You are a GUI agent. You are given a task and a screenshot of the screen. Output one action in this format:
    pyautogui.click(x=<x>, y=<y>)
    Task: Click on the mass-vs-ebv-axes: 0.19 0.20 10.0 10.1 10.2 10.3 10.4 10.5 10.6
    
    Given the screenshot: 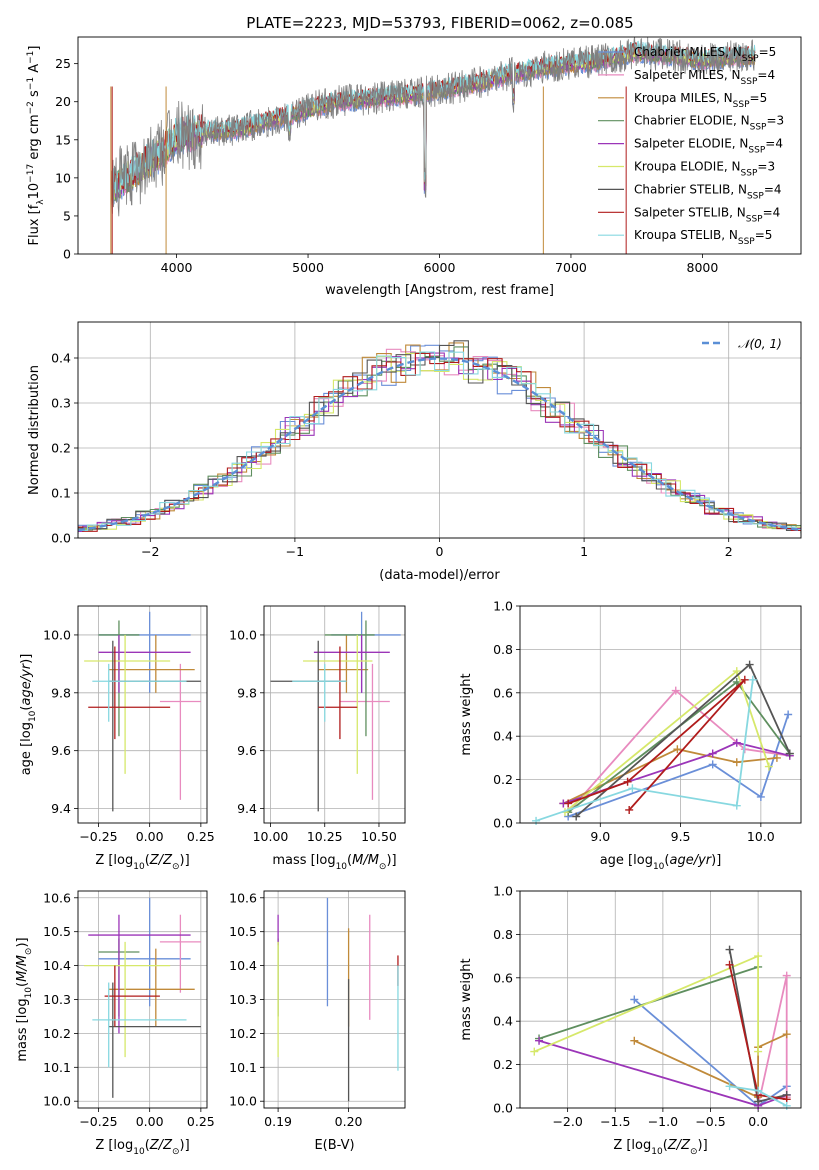 What is the action you would take?
    pyautogui.click(x=317, y=1009)
    